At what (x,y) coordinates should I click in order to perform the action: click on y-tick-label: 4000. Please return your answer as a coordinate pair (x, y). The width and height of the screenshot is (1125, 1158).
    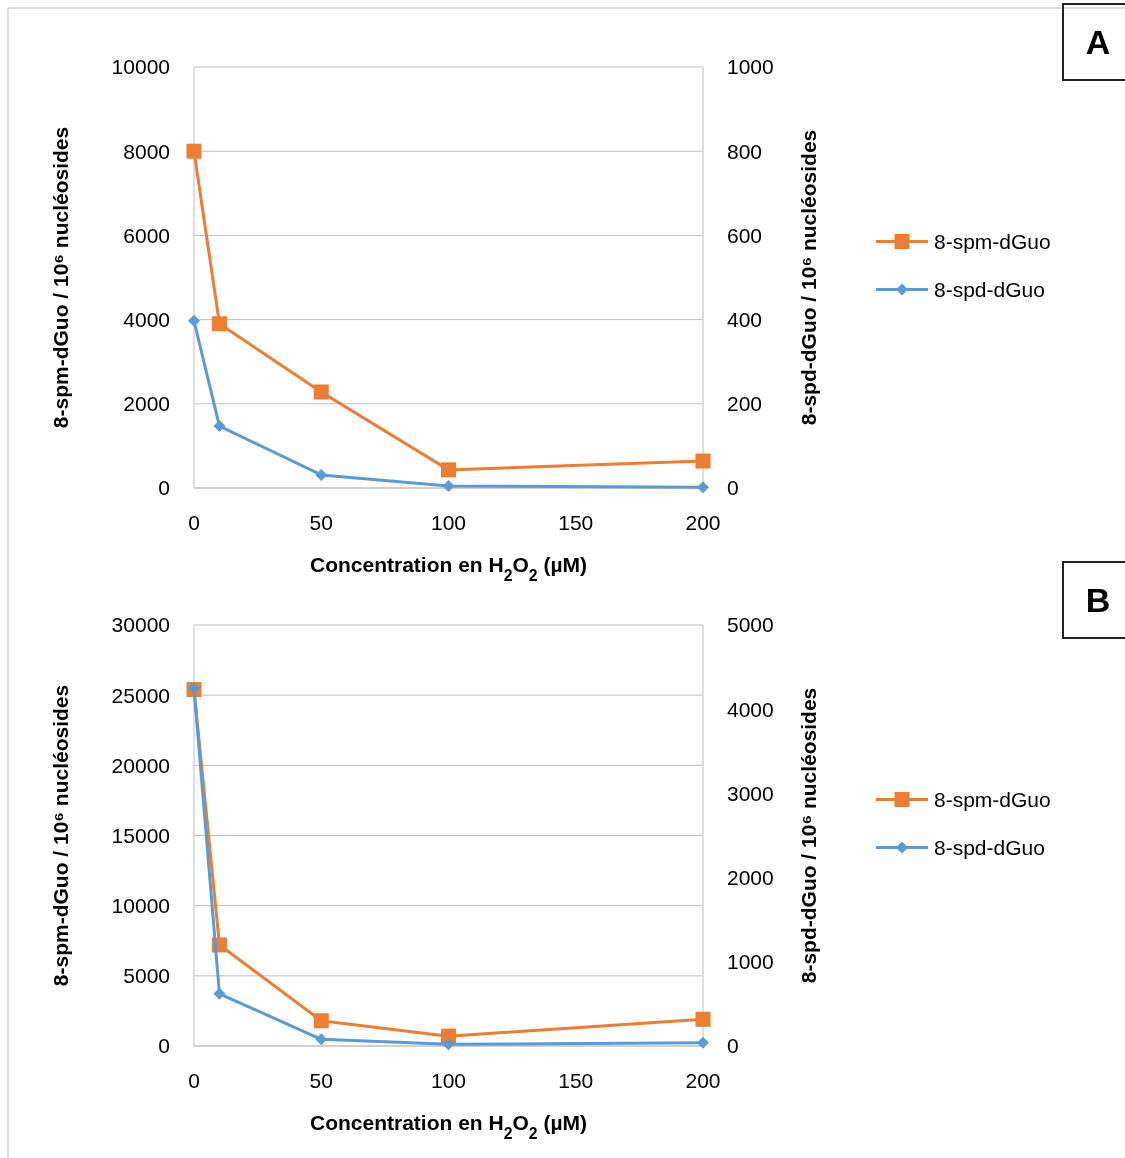
    Looking at the image, I should click on (146, 319).